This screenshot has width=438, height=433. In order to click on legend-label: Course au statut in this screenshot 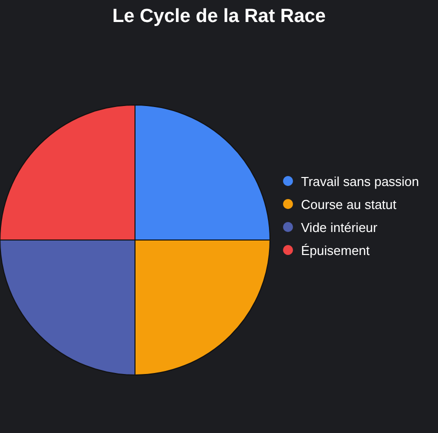, I will do `click(349, 204)`.